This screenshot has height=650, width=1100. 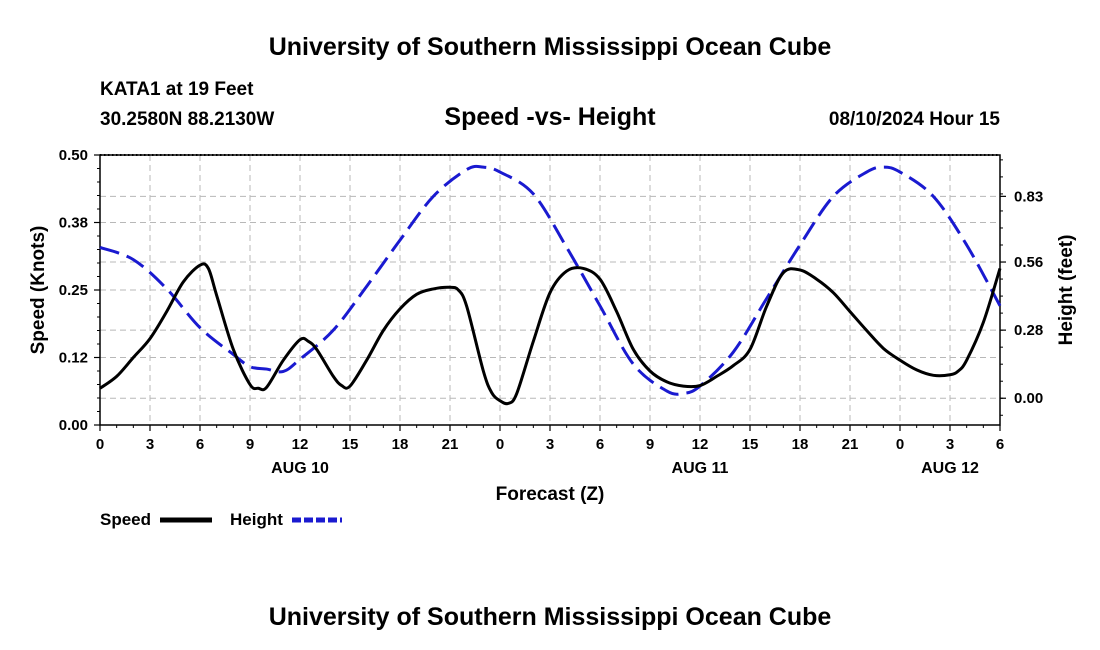 I want to click on y-axis-right: 0.00 0.28 0.56 0.83, so click(x=1021, y=287).